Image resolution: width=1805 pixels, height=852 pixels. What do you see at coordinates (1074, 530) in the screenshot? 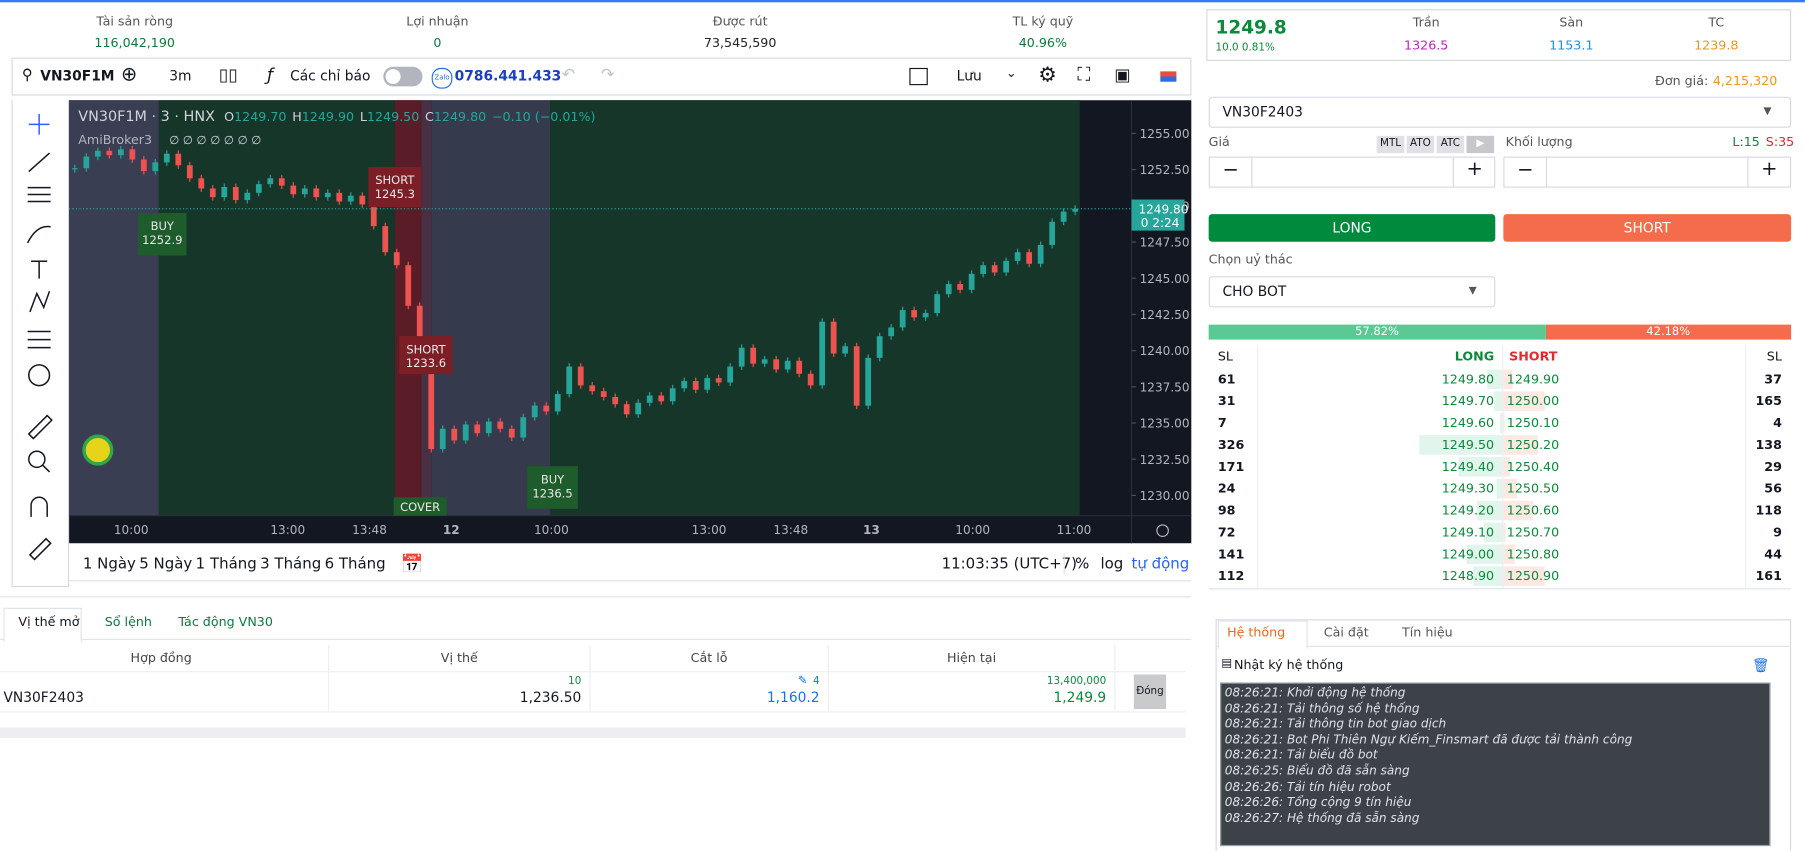
I see `x-tick-label: 11:00` at bounding box center [1074, 530].